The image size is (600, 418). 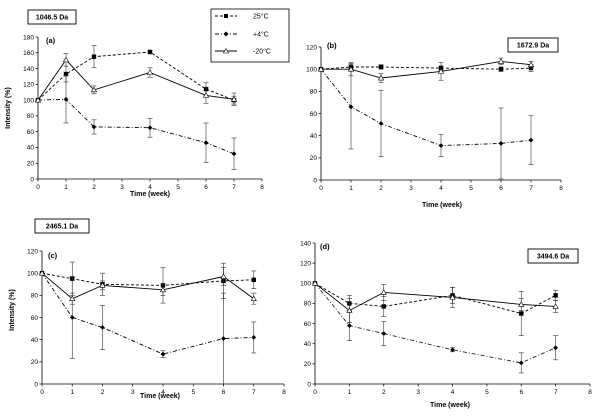 I want to click on x-tick-label: 4, so click(x=453, y=392).